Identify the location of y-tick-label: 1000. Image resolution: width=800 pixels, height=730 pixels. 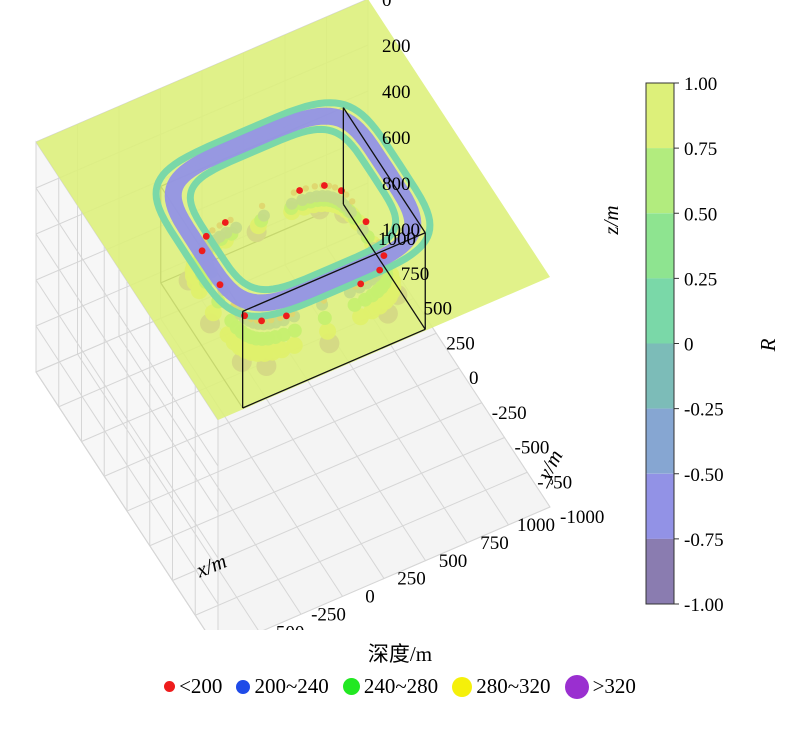
(397, 239).